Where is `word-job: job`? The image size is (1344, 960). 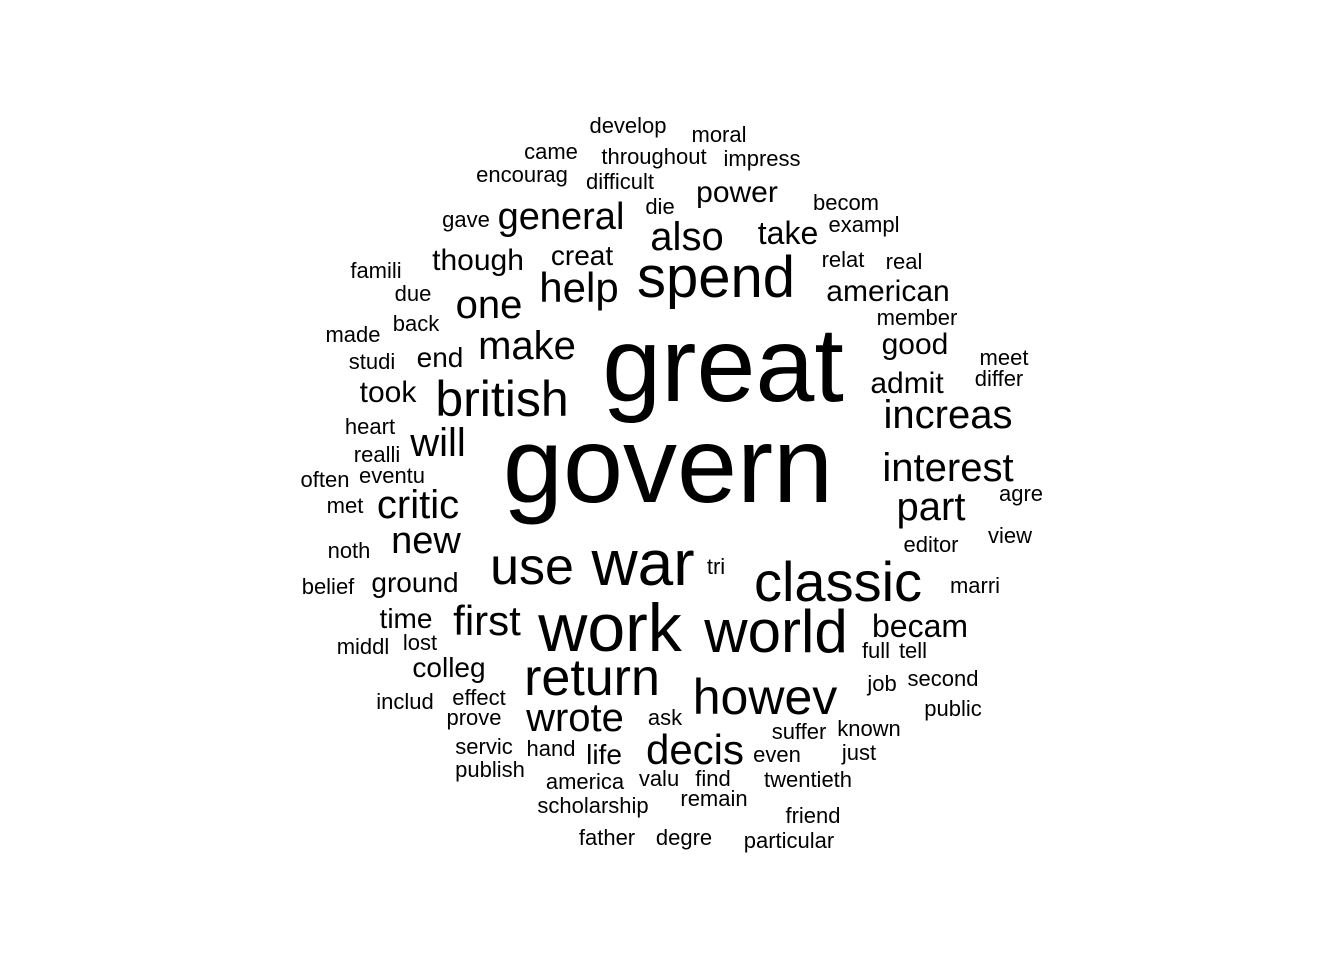 word-job: job is located at coordinates (882, 683).